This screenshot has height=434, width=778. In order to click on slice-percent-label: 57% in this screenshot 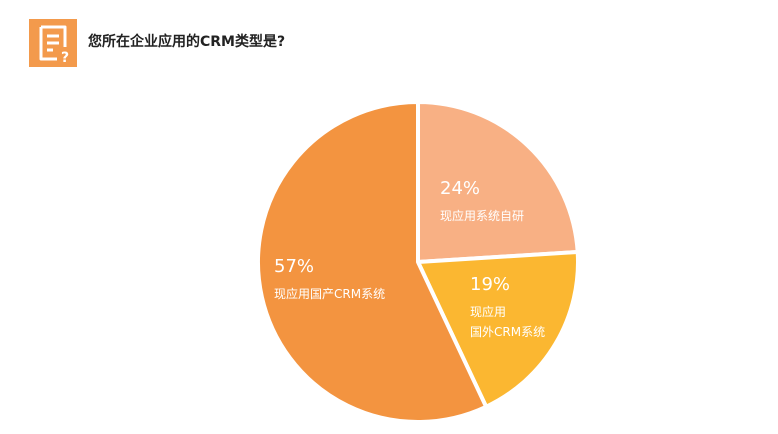, I will do `click(294, 266)`.